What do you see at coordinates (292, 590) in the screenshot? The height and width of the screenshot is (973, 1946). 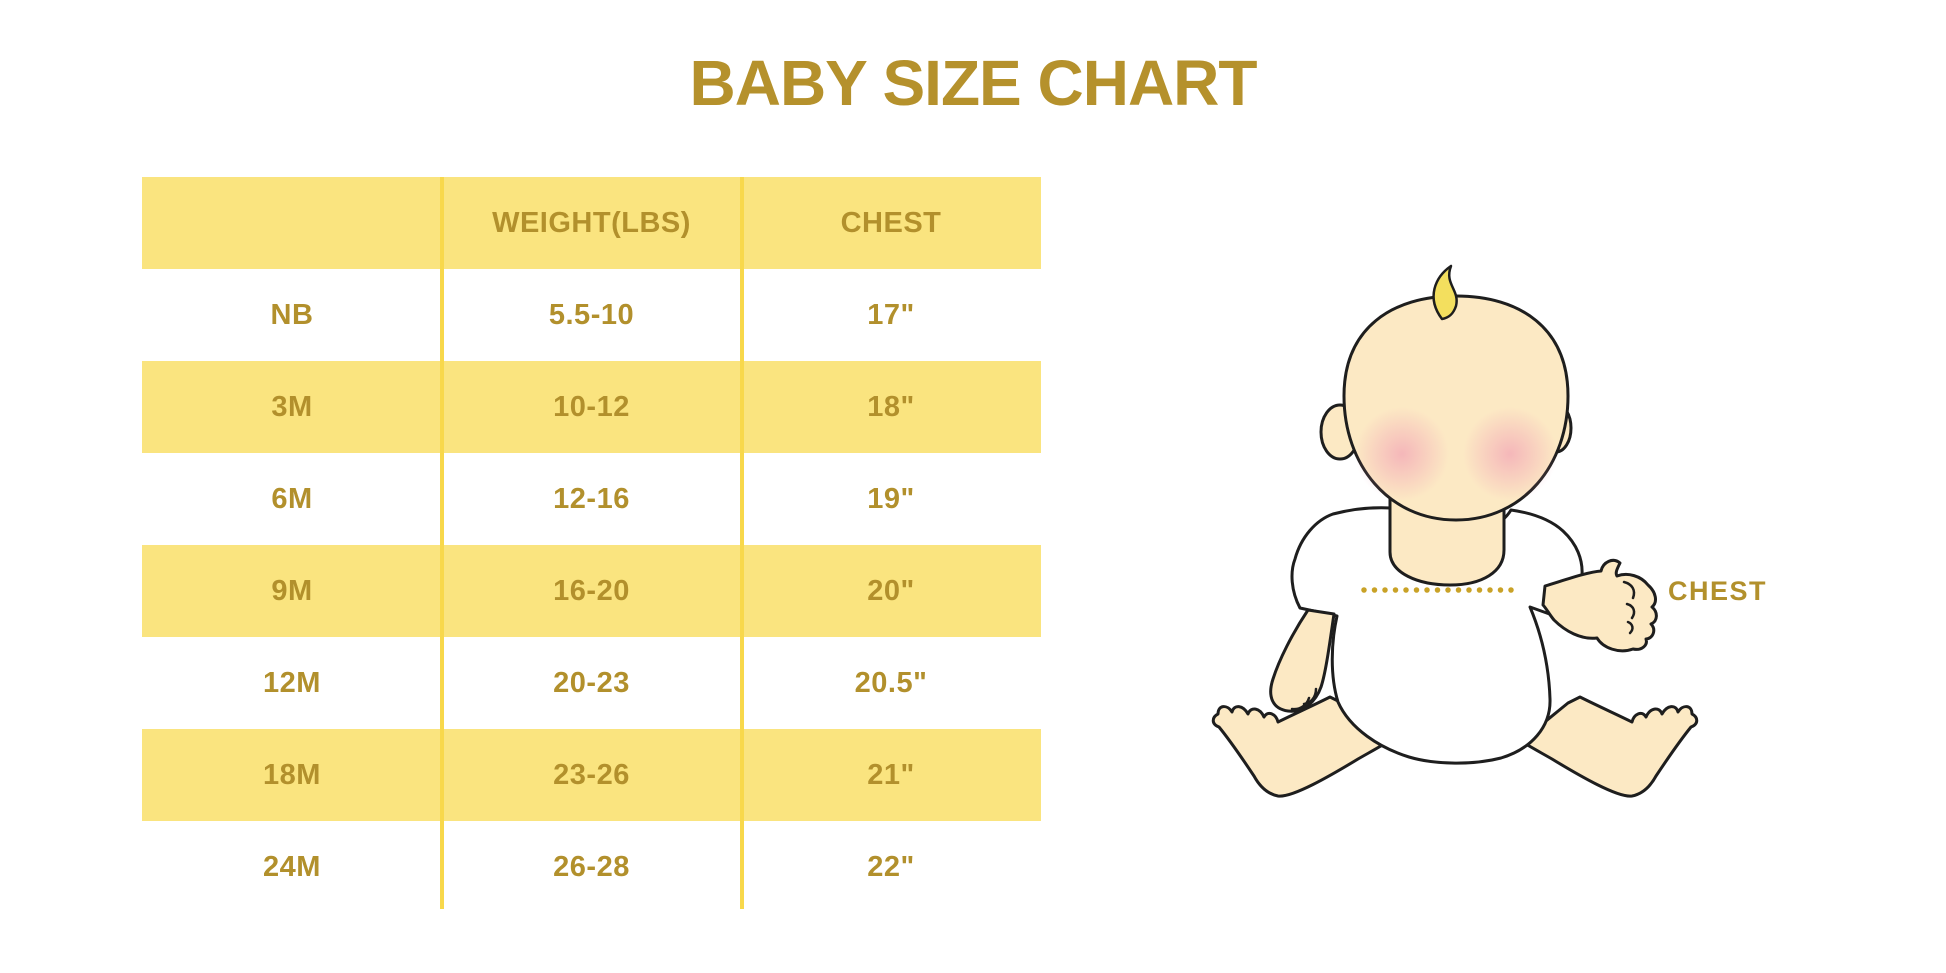 I see `size-cell: 9M` at bounding box center [292, 590].